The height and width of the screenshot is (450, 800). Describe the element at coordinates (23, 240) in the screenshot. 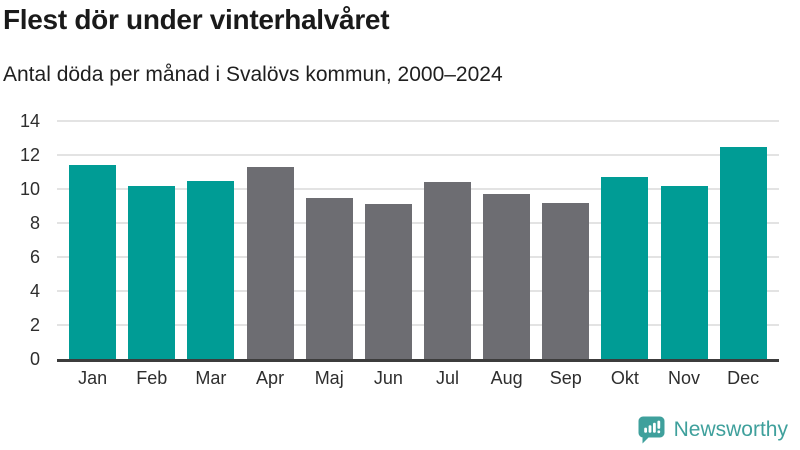

I see `y-axis: 0 2 4 6 8 10 12 14` at that location.